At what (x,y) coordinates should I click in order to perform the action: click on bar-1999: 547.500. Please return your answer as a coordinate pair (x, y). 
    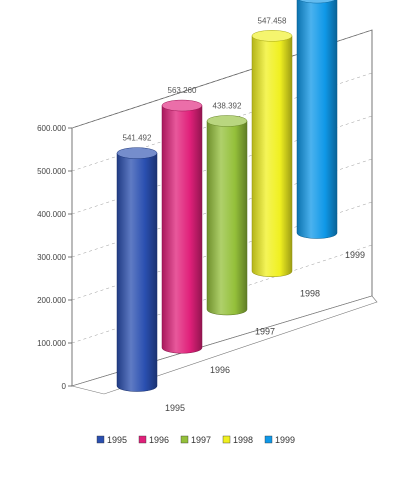
    Looking at the image, I should click on (317, 119).